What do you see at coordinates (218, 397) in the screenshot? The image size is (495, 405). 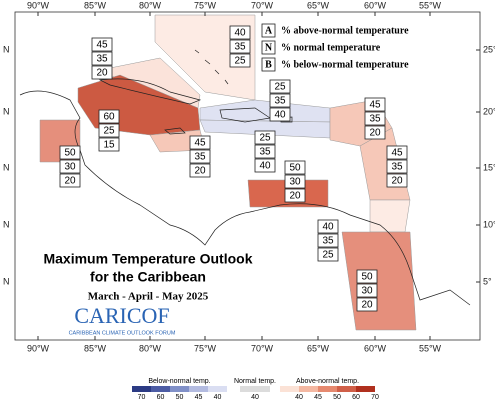 I see `colorbar-tick: 40` at bounding box center [218, 397].